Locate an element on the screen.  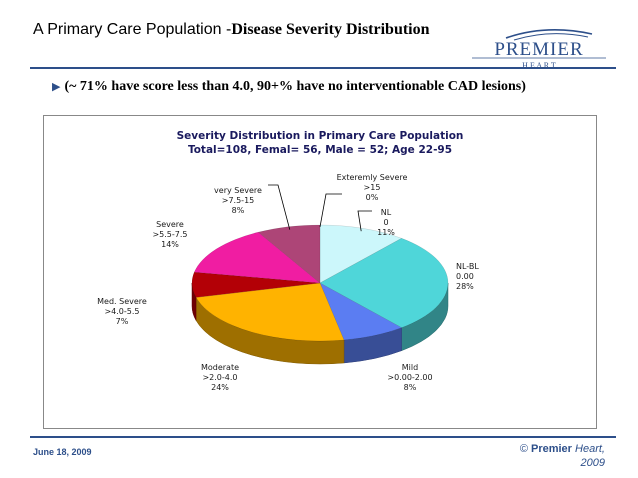
slice-label-exteremly-severe: Exteremly Severe >15 0% is located at coordinates (372, 187).